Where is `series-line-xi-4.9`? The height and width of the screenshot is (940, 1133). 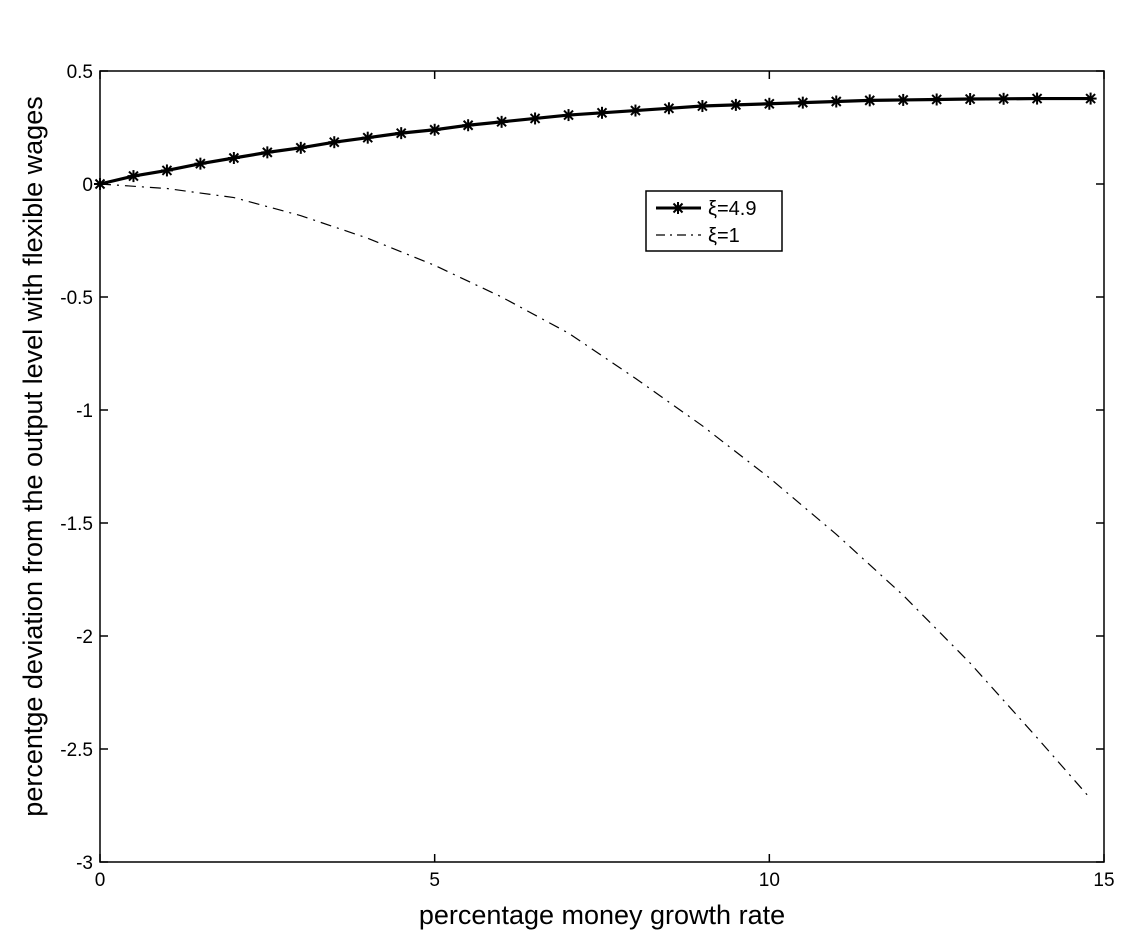
series-line-xi-4.9 is located at coordinates (595, 141).